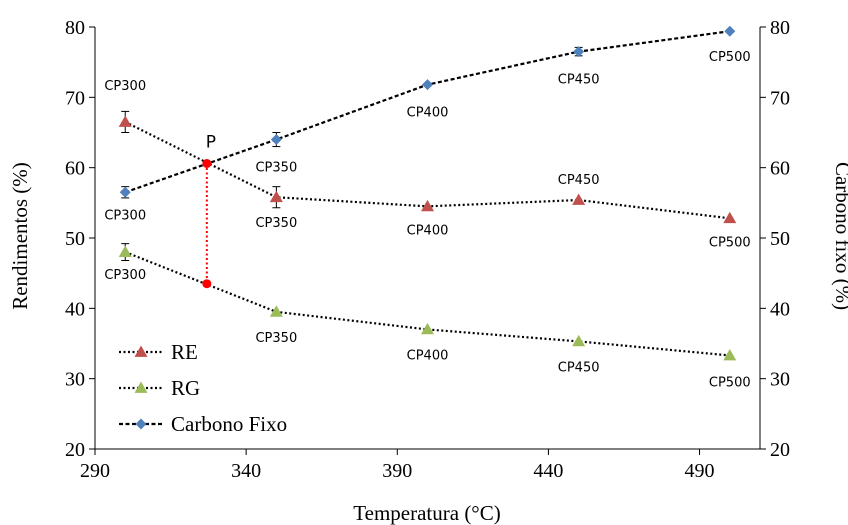  I want to click on y-right-tick-label: 40, so click(780, 309).